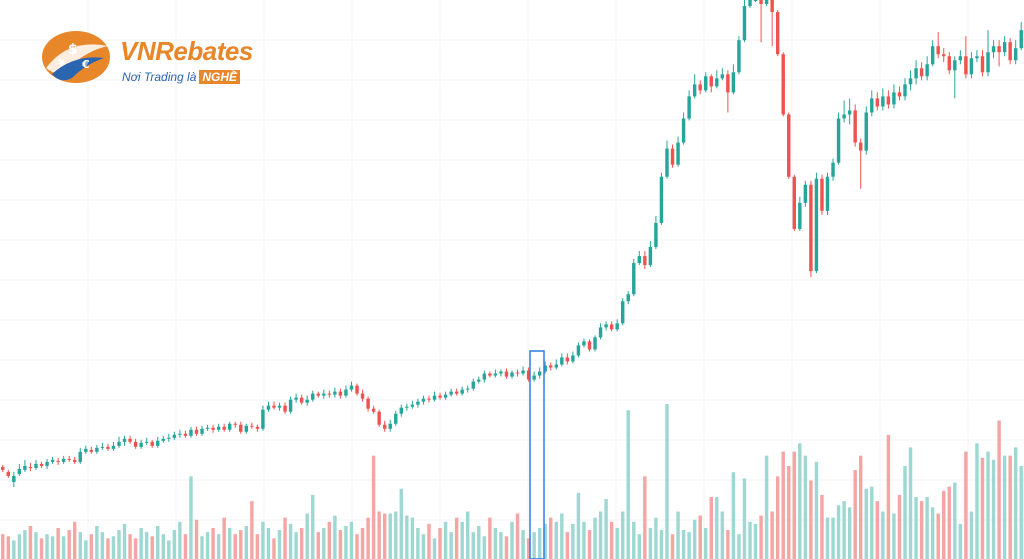  Describe the element at coordinates (138, 51) in the screenshot. I see `brand-name-vn: VN` at that location.